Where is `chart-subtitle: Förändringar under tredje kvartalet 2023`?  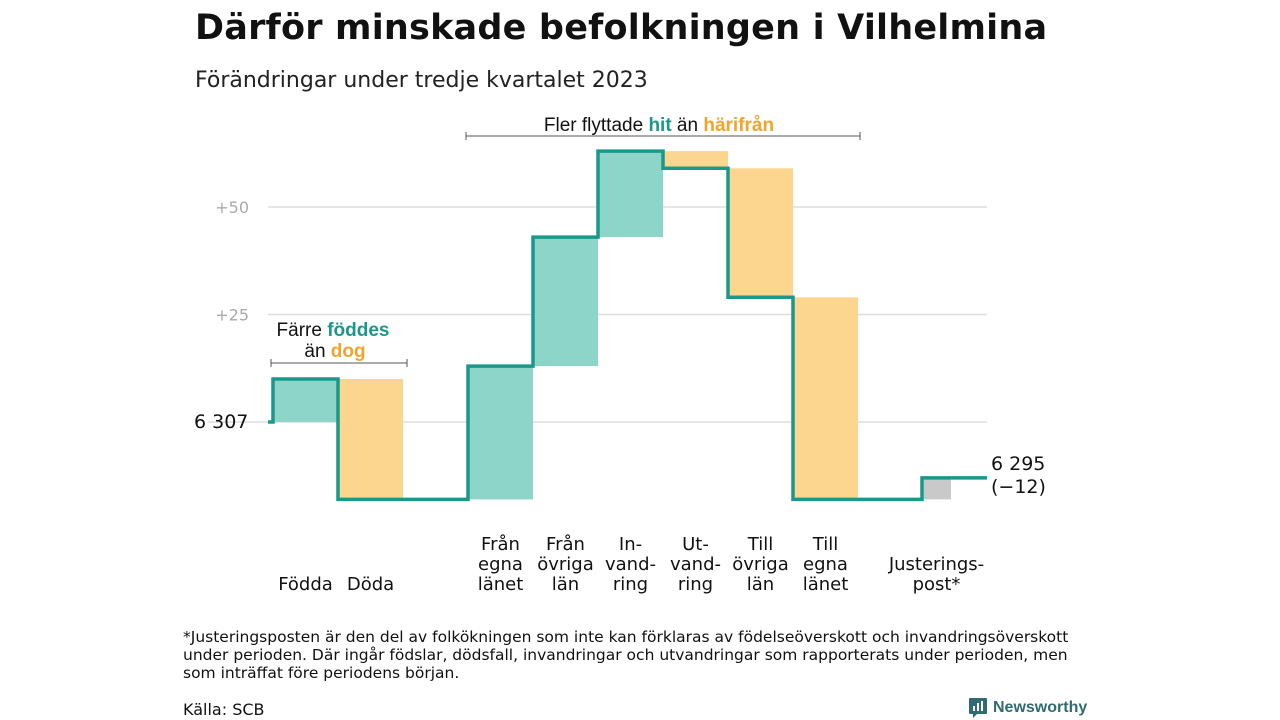
chart-subtitle: Förändringar under tredje kvartalet 2023 is located at coordinates (421, 80).